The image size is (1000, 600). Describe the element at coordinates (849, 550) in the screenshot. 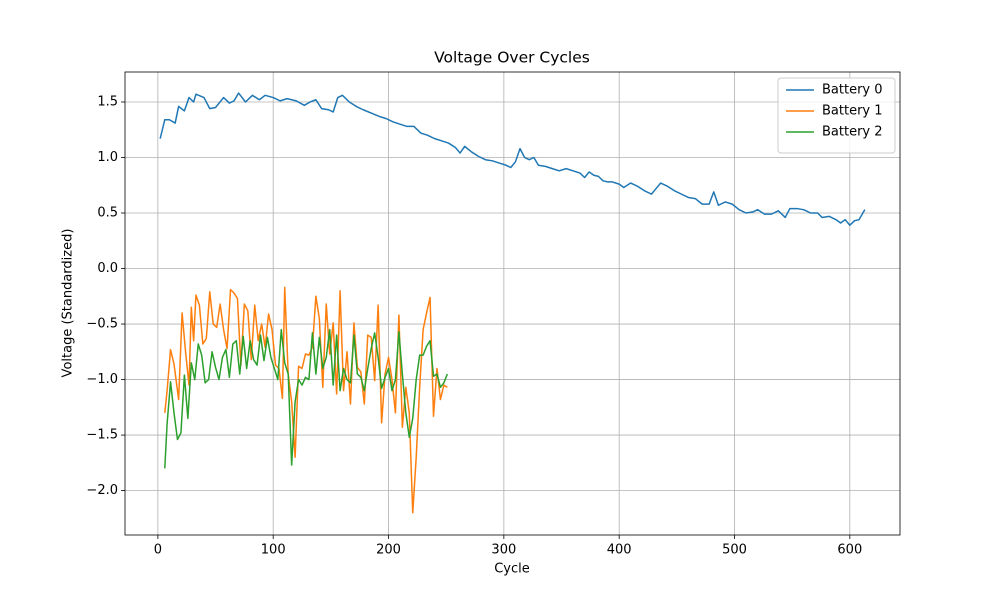

I see `x-tick-label: 600` at that location.